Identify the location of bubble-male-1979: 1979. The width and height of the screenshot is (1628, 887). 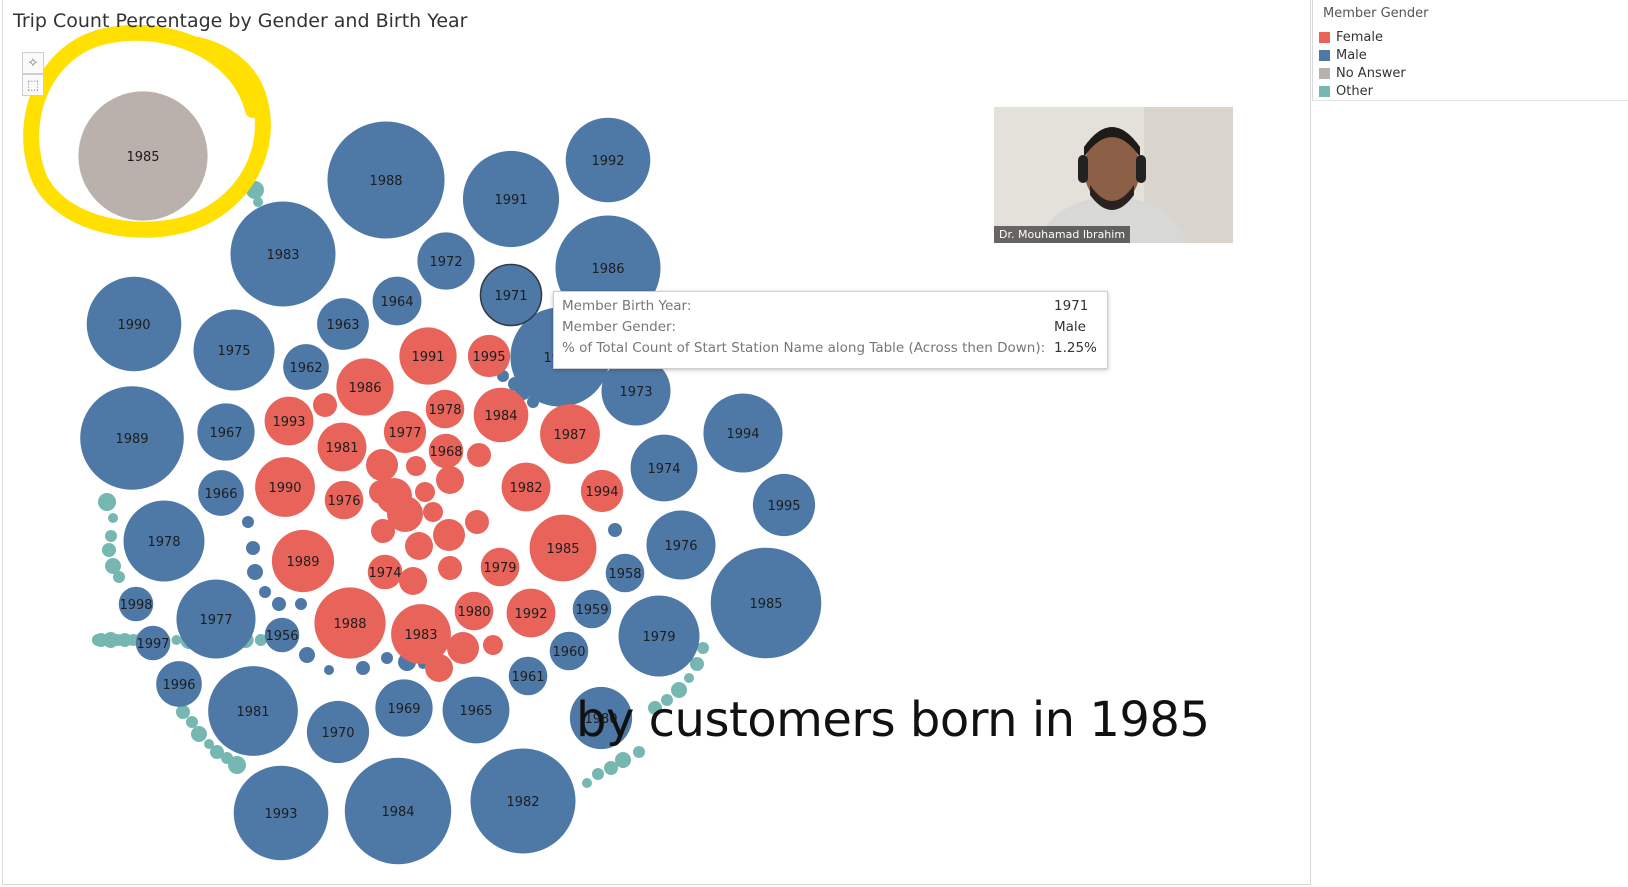
(659, 636).